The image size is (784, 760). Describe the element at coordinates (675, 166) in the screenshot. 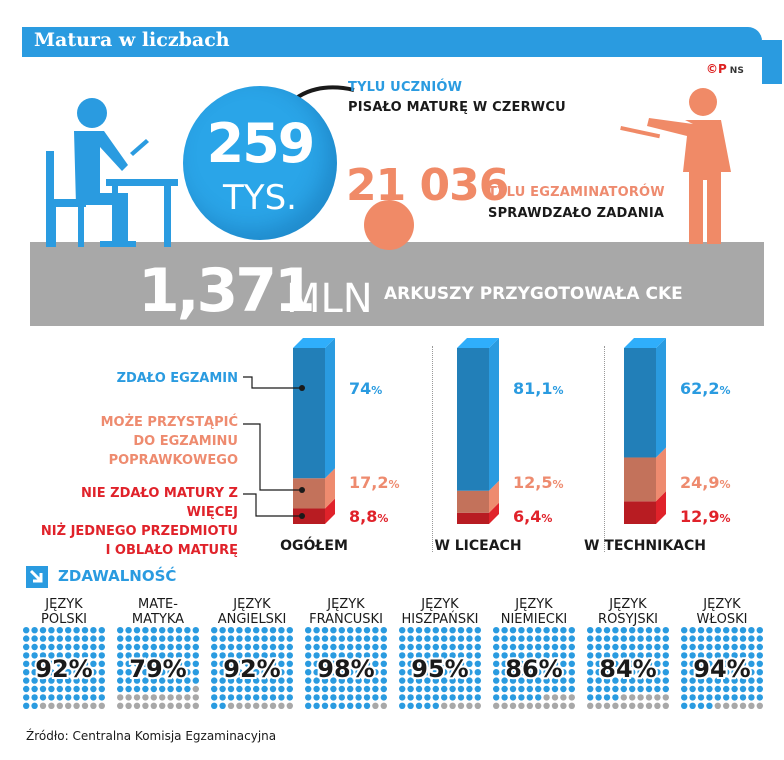

I see `examiner-pointing-icon` at that location.